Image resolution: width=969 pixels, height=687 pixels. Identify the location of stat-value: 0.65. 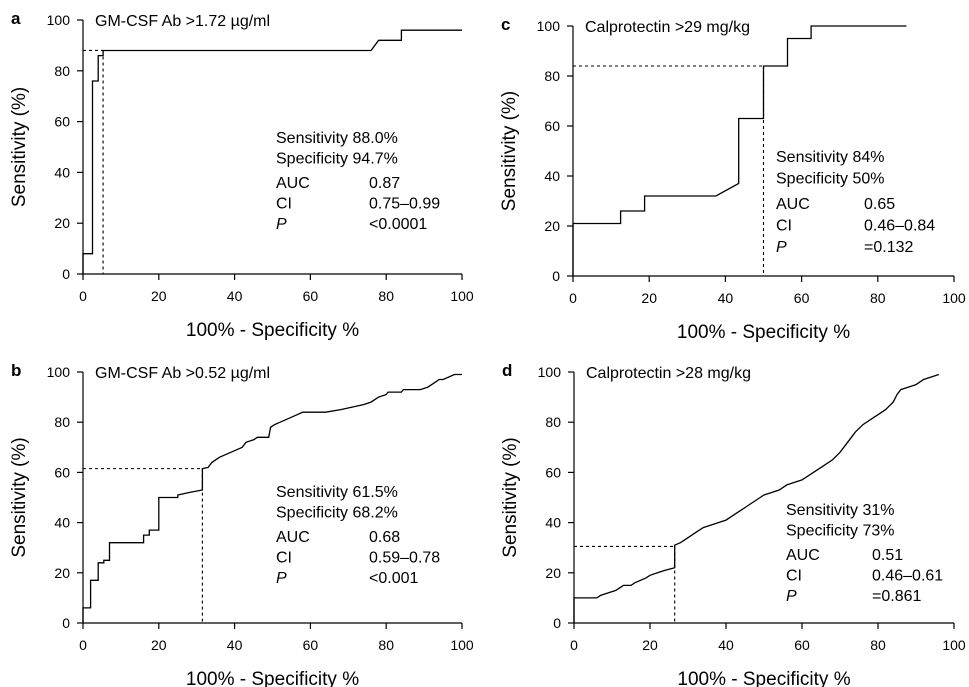
(879, 204).